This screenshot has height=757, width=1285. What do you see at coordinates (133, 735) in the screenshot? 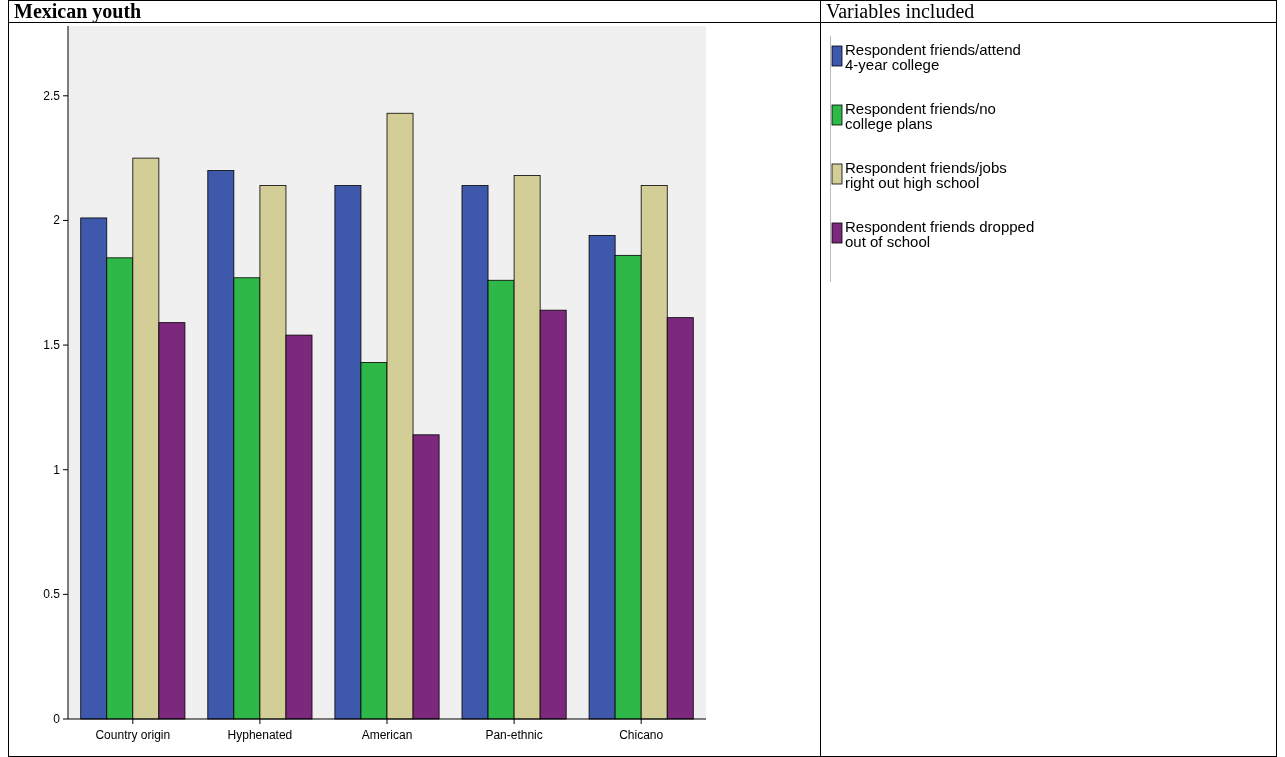
I see `x-tick-label: Country origin` at bounding box center [133, 735].